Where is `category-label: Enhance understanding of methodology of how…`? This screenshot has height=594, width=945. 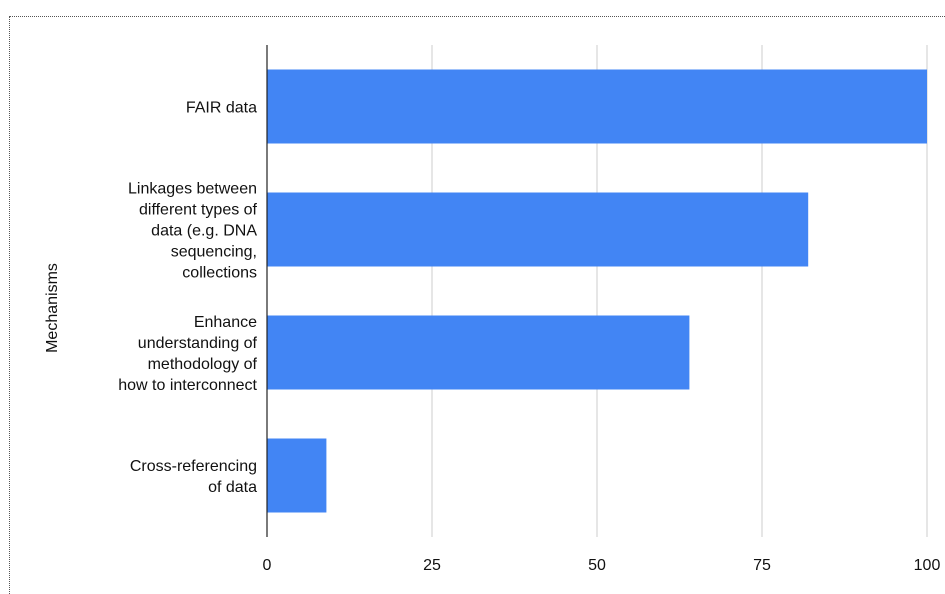
category-label: Enhance understanding of methodology of how… is located at coordinates (187, 354).